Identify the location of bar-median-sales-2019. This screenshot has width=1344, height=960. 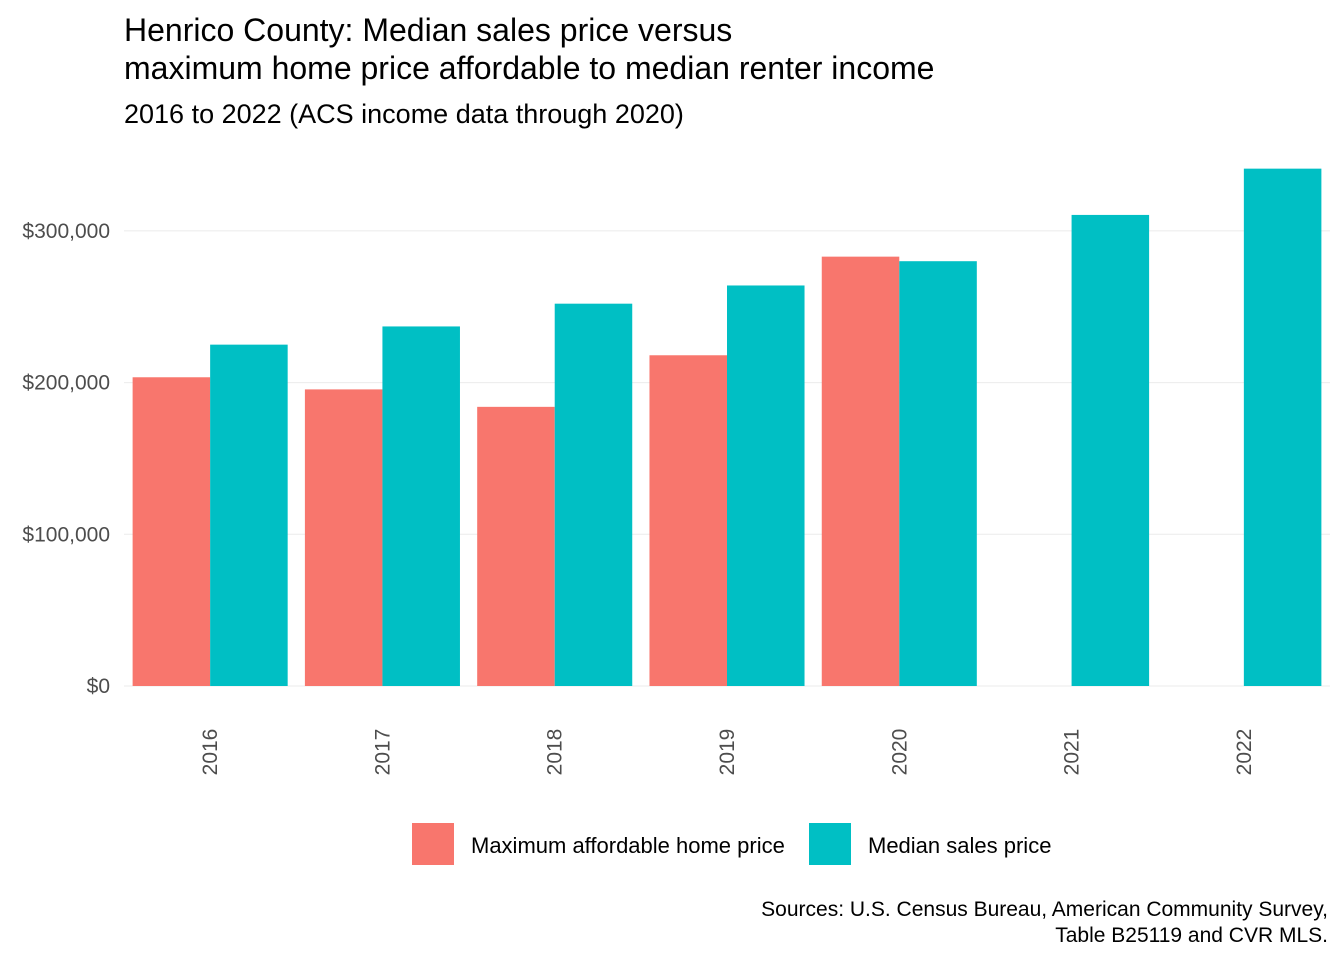
(766, 485).